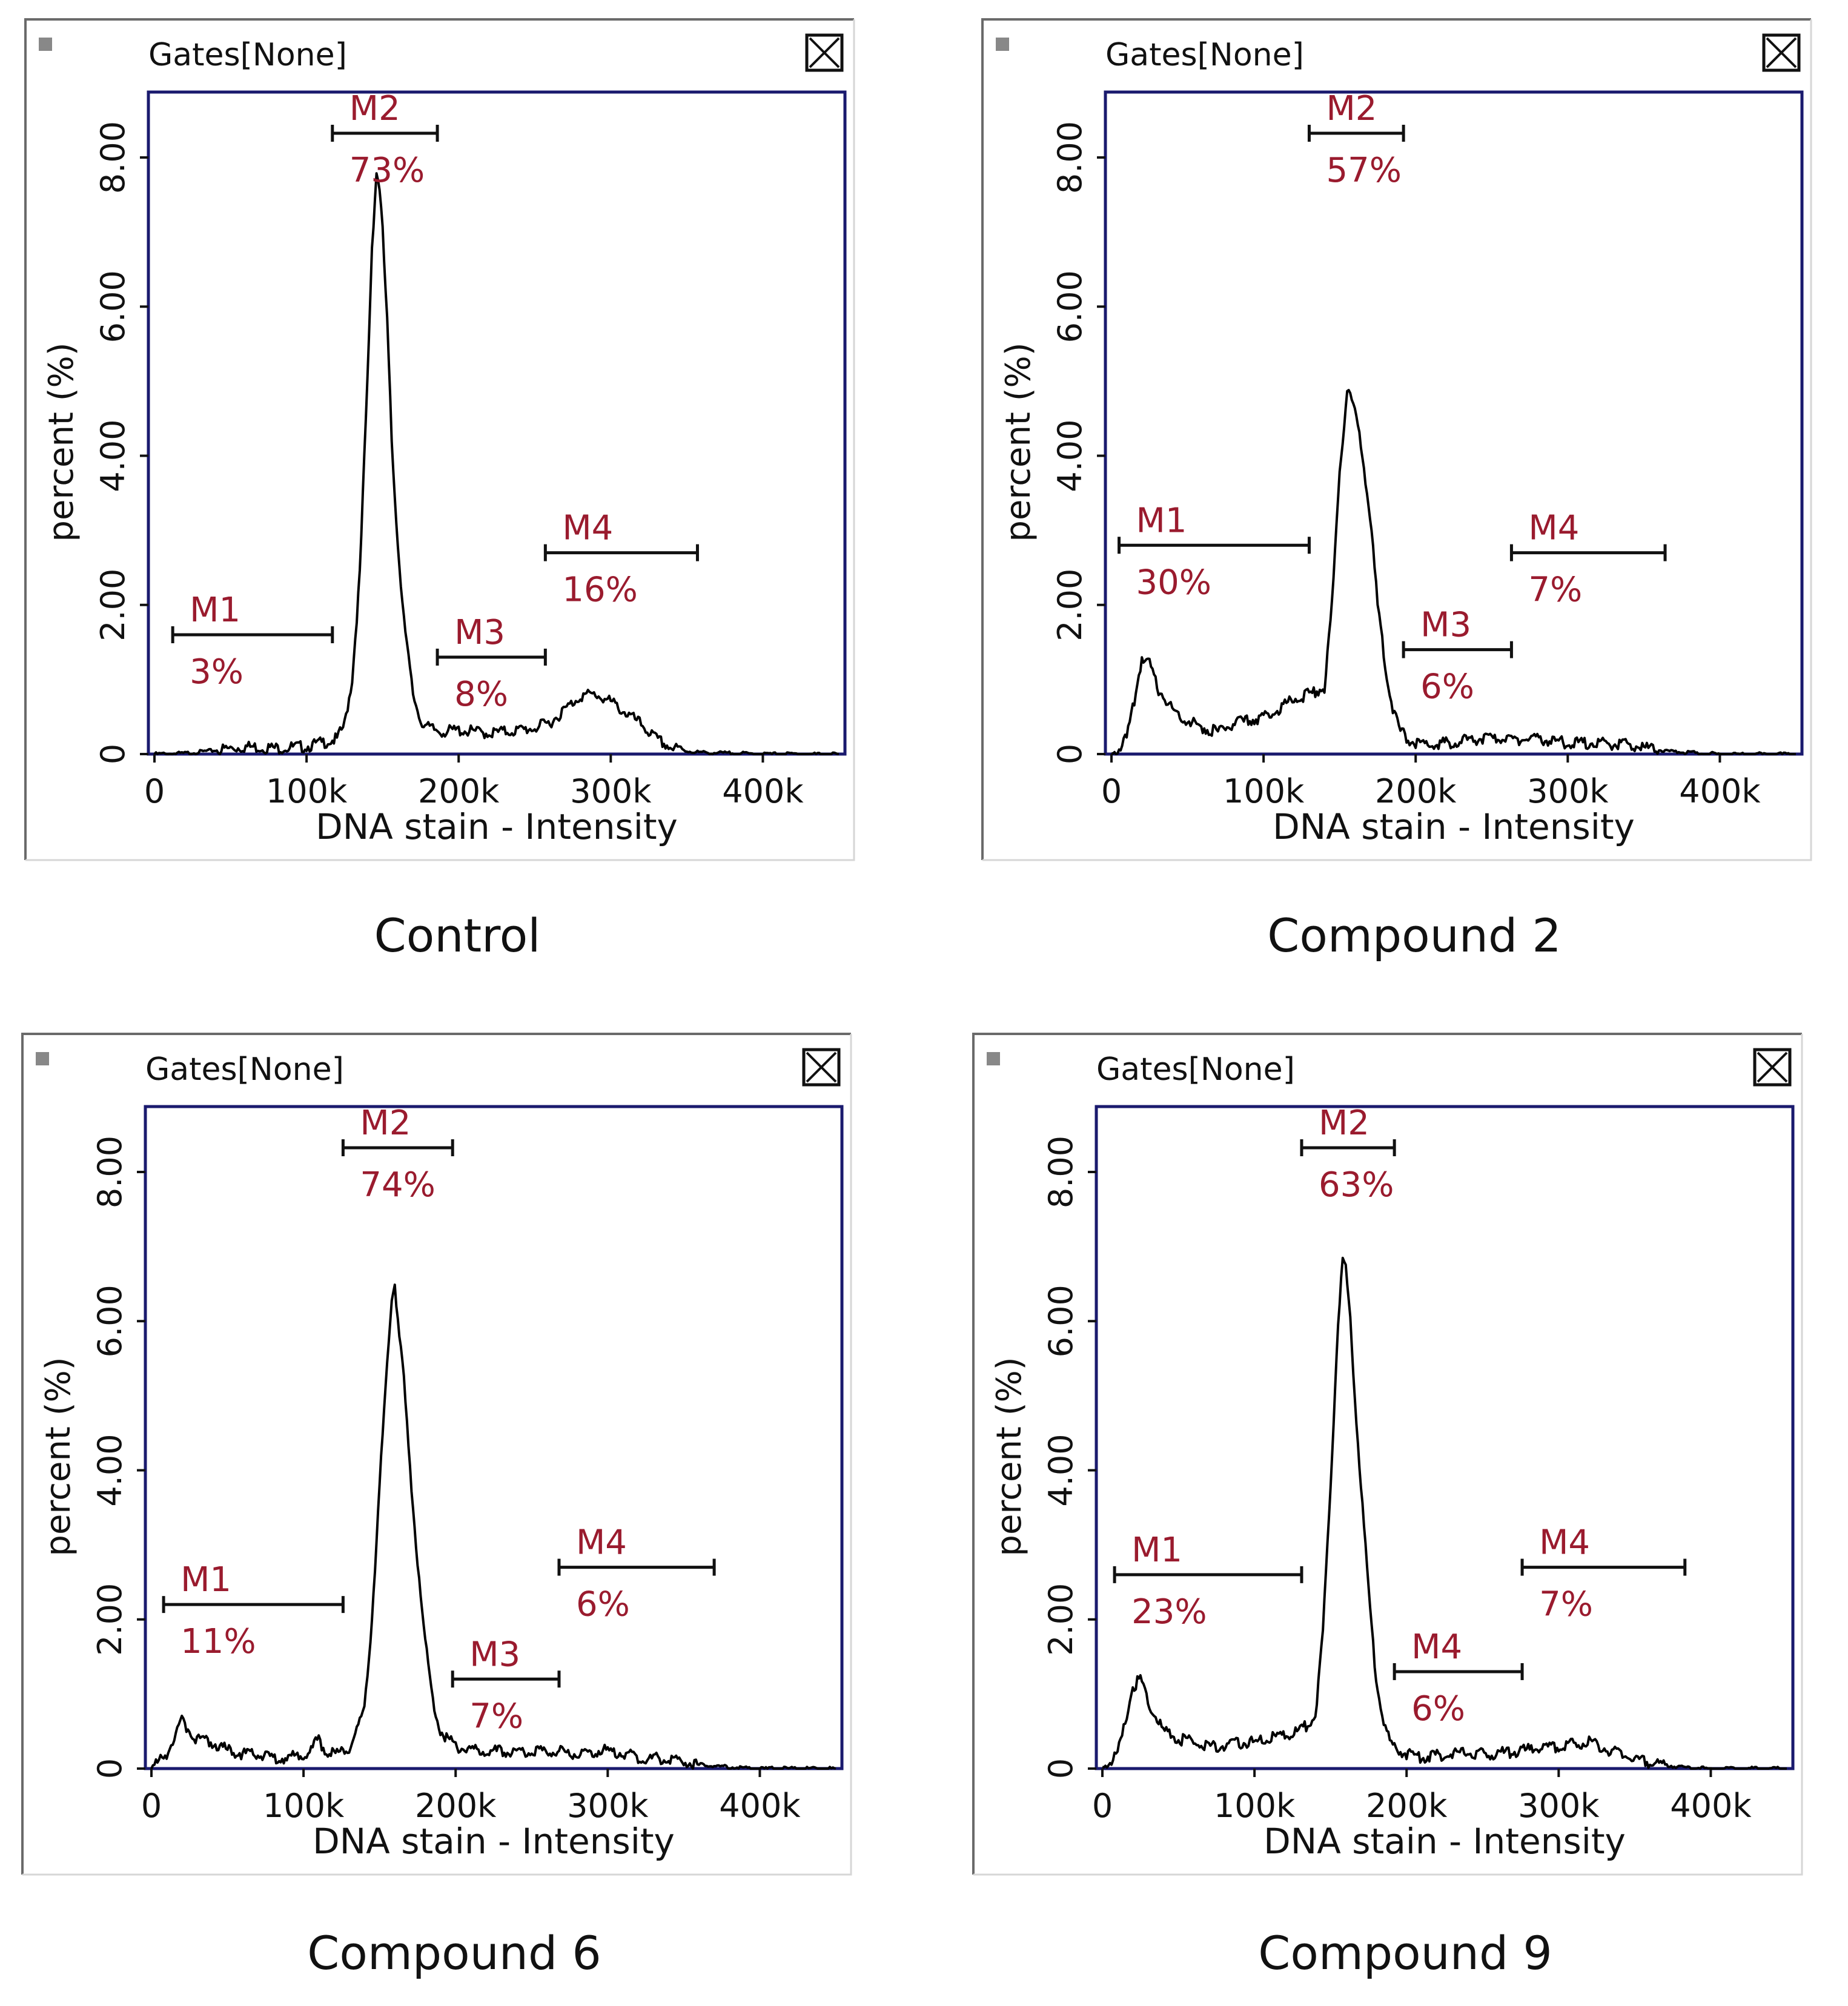 This screenshot has height=2006, width=1848. I want to click on marker-m3: M3 7%, so click(506, 1686).